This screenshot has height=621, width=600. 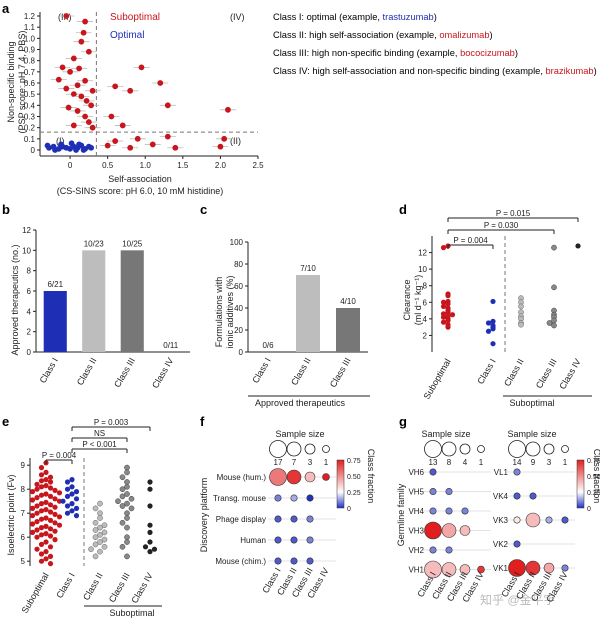 What do you see at coordinates (470, 240) in the screenshot?
I see `d-pval: P = 0.004` at bounding box center [470, 240].